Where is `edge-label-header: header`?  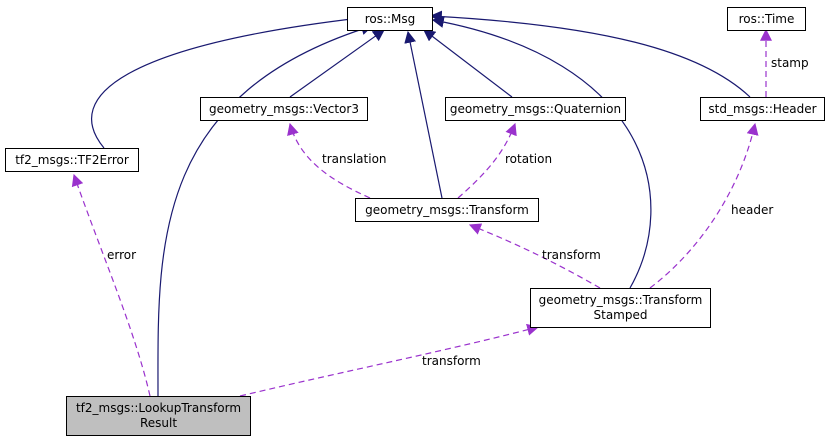
edge-label-header: header is located at coordinates (752, 210).